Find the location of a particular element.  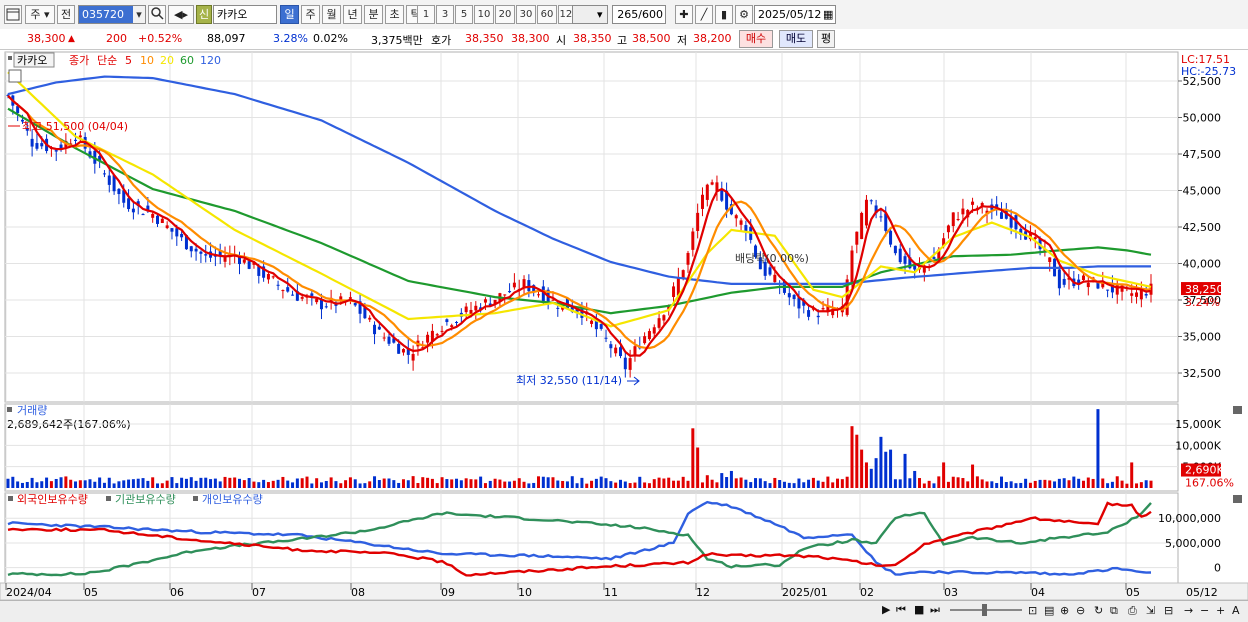

institution-line is located at coordinates (579, 539).